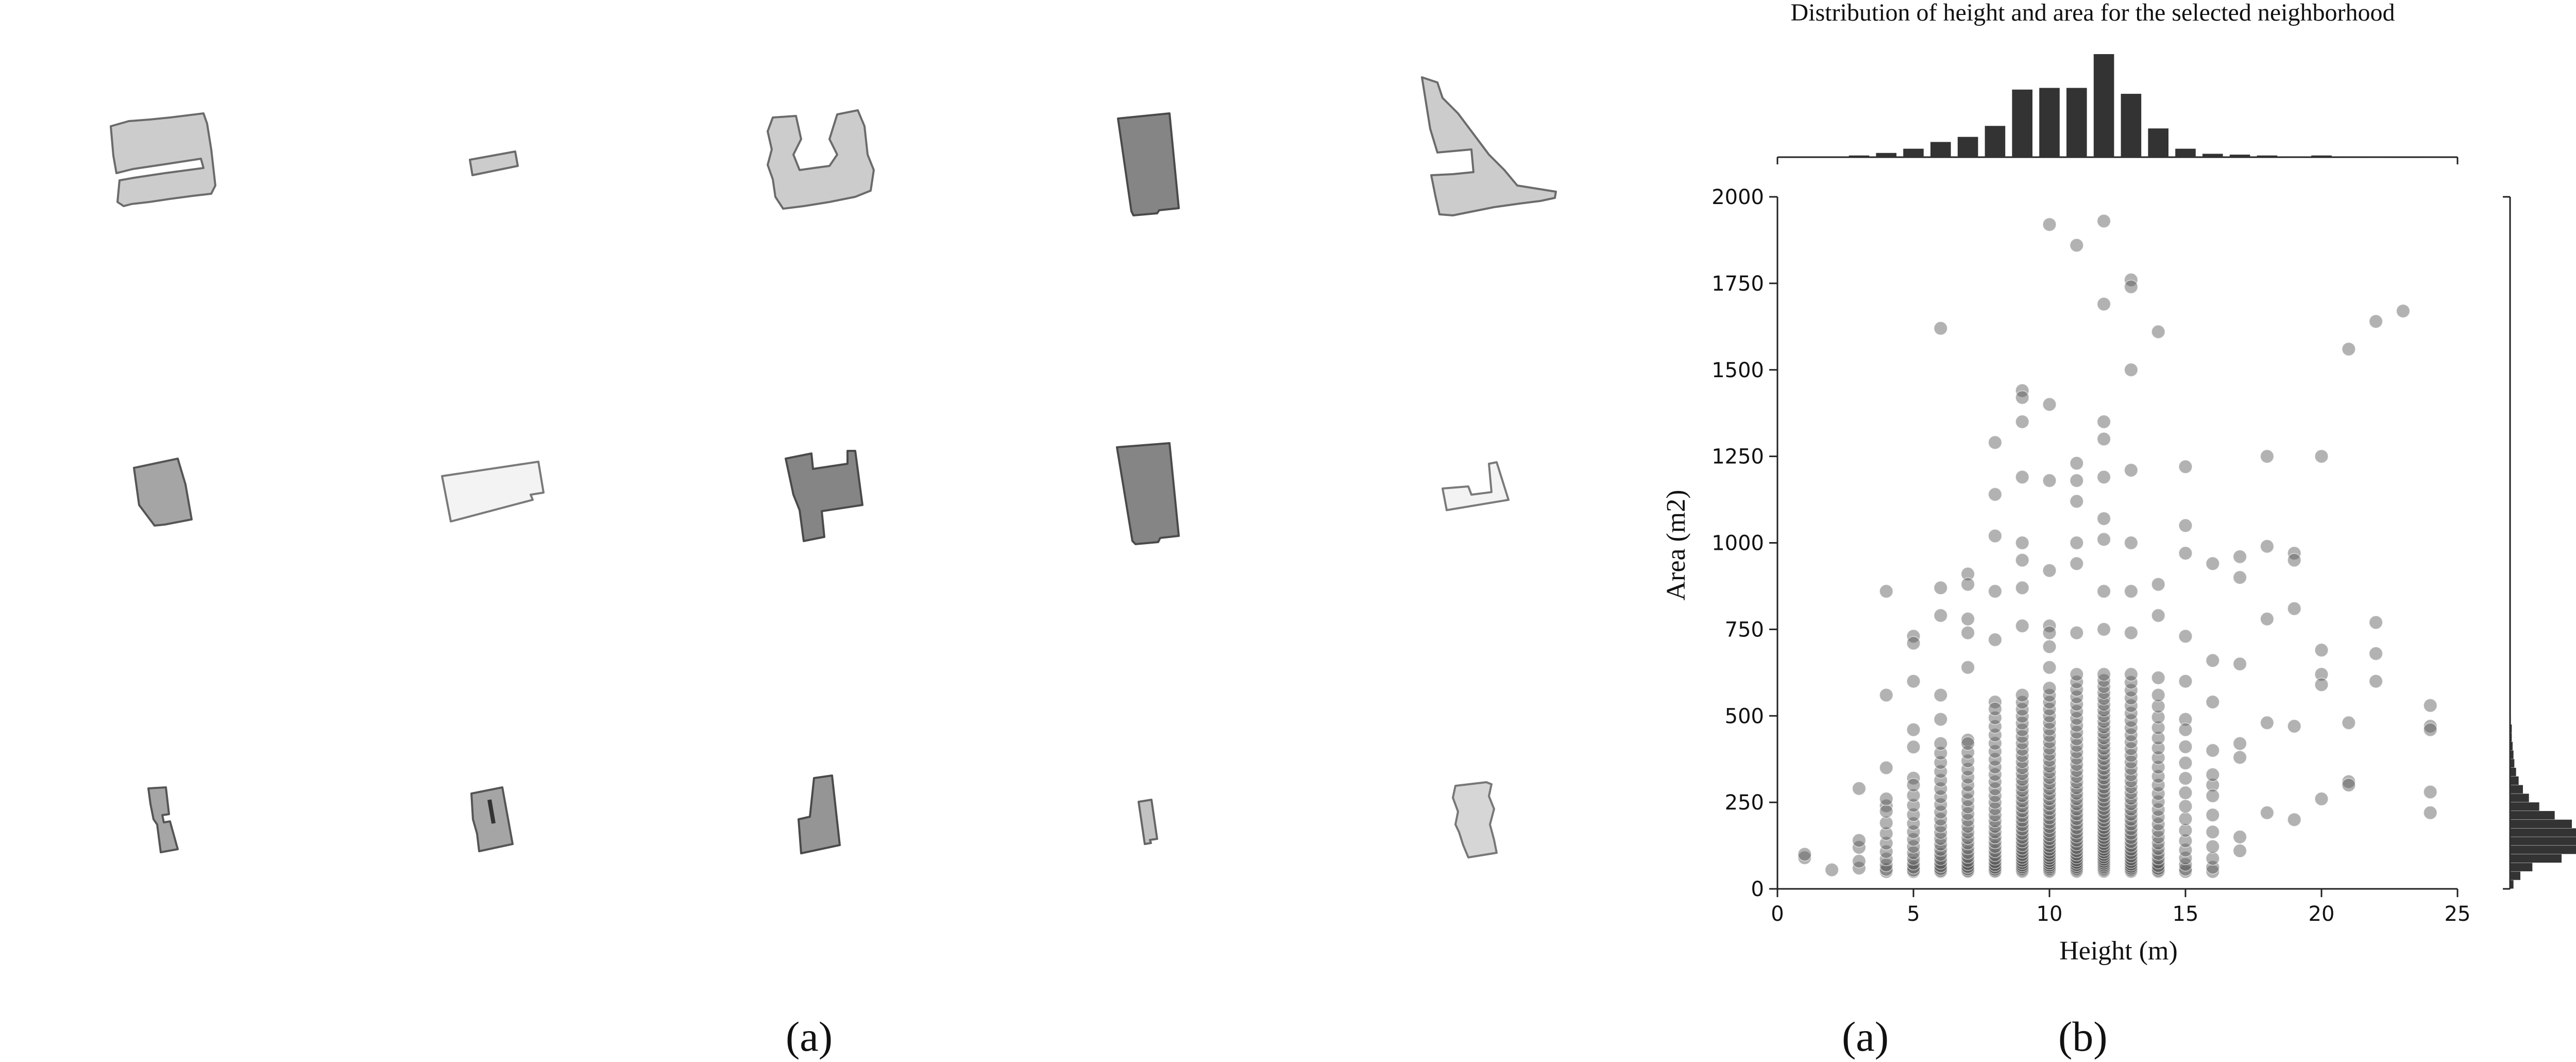 The image size is (2576, 1062). Describe the element at coordinates (1757, 889) in the screenshot. I see `y-tick-label: 0` at that location.